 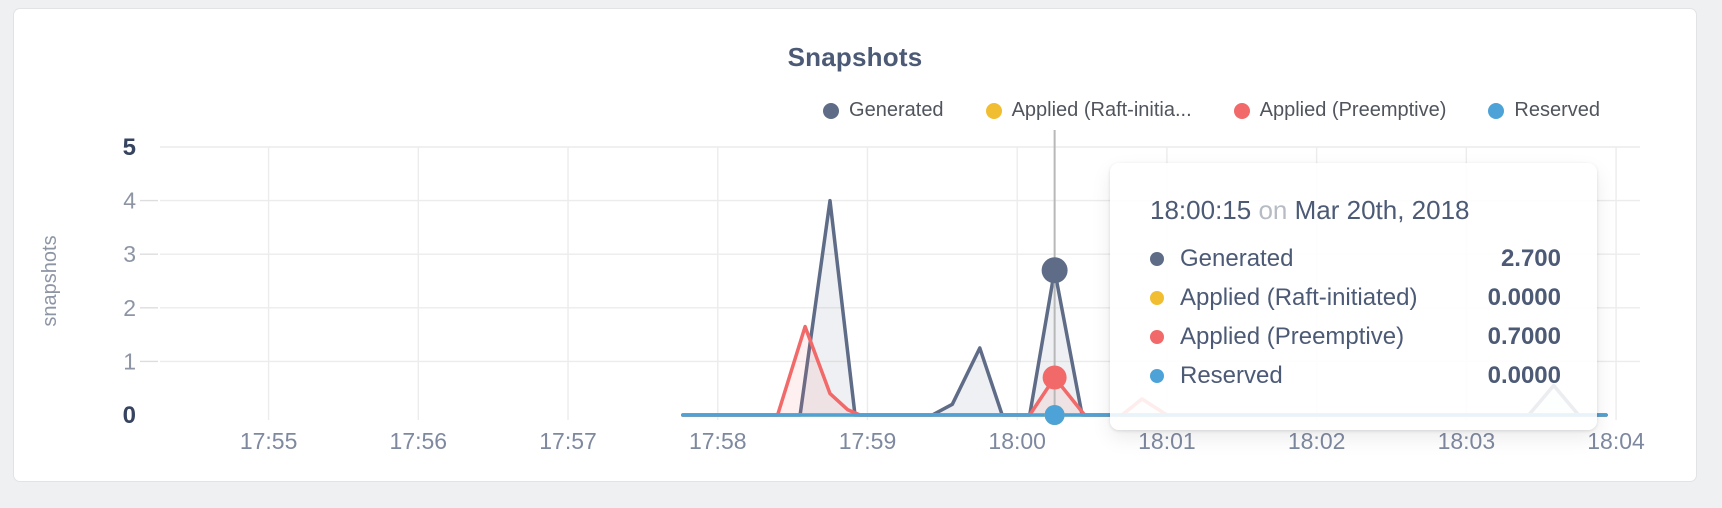 I want to click on chart-title: Snapshots, so click(x=855, y=57).